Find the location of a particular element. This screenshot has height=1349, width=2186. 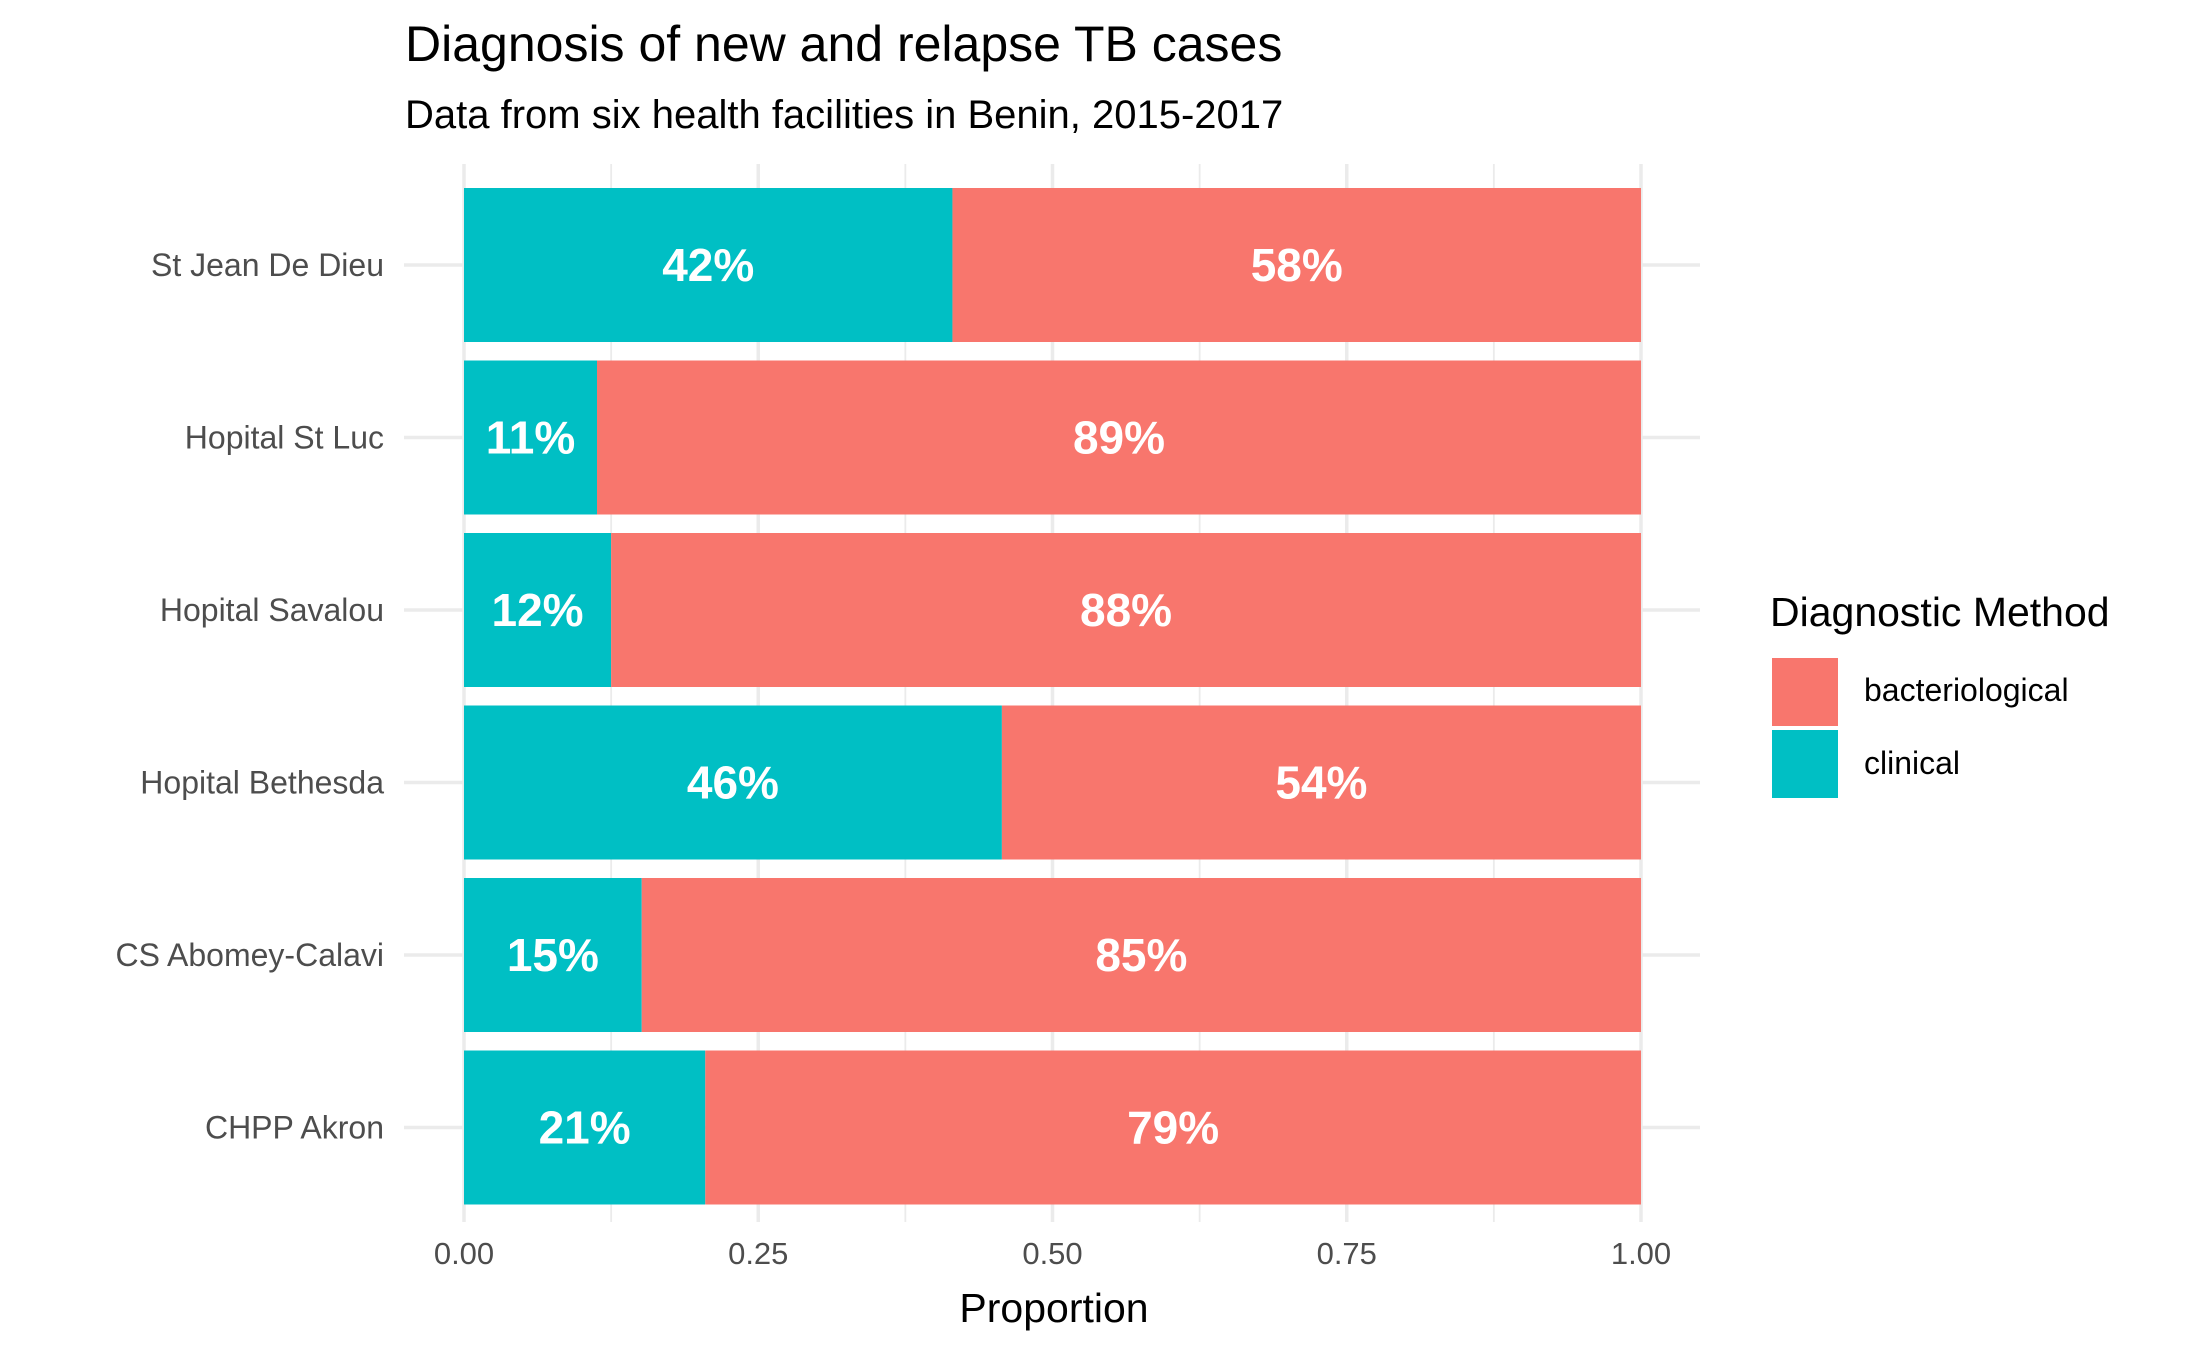

x-tick-labels: 0.00 0.25 0.50 0.75 1.00 is located at coordinates (1052, 1253).